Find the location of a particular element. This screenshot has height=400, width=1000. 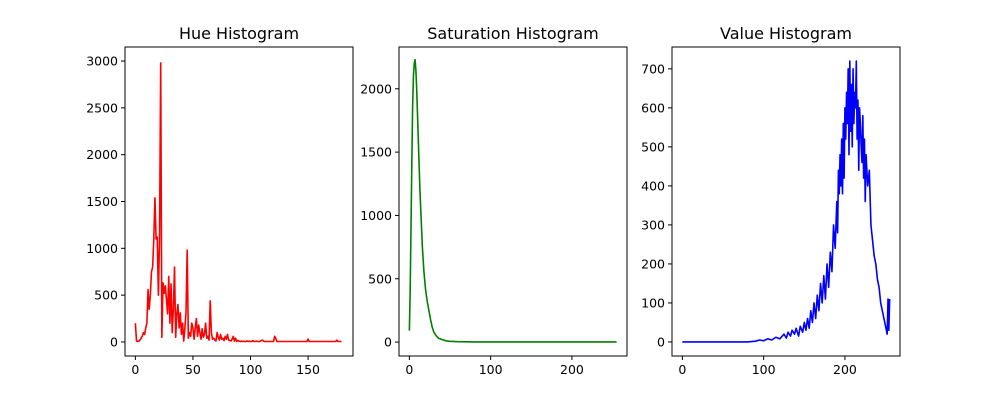

saturation-x-tick-label: 0 is located at coordinates (409, 369).